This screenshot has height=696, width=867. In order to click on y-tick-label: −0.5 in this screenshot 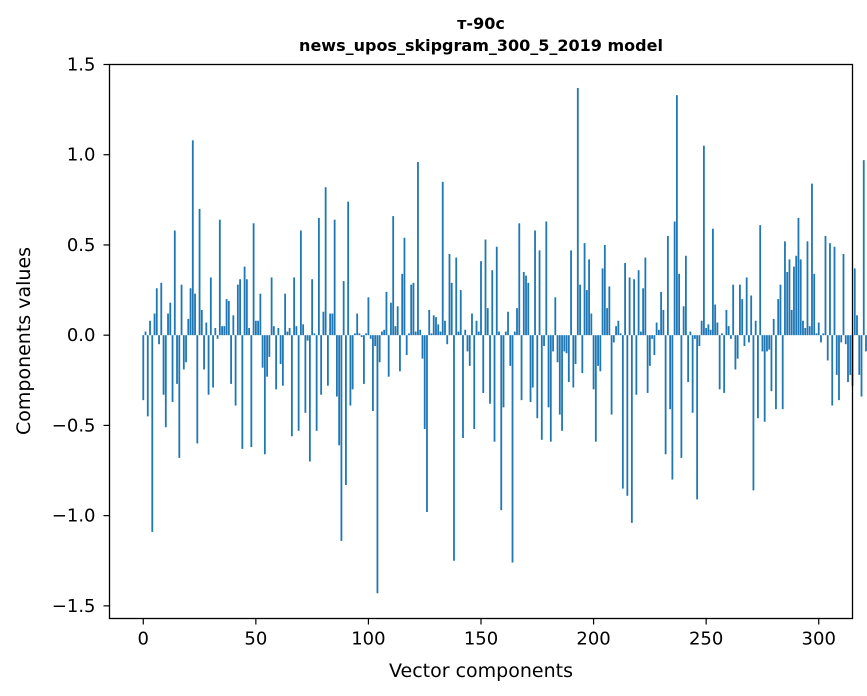, I will do `click(74, 425)`.